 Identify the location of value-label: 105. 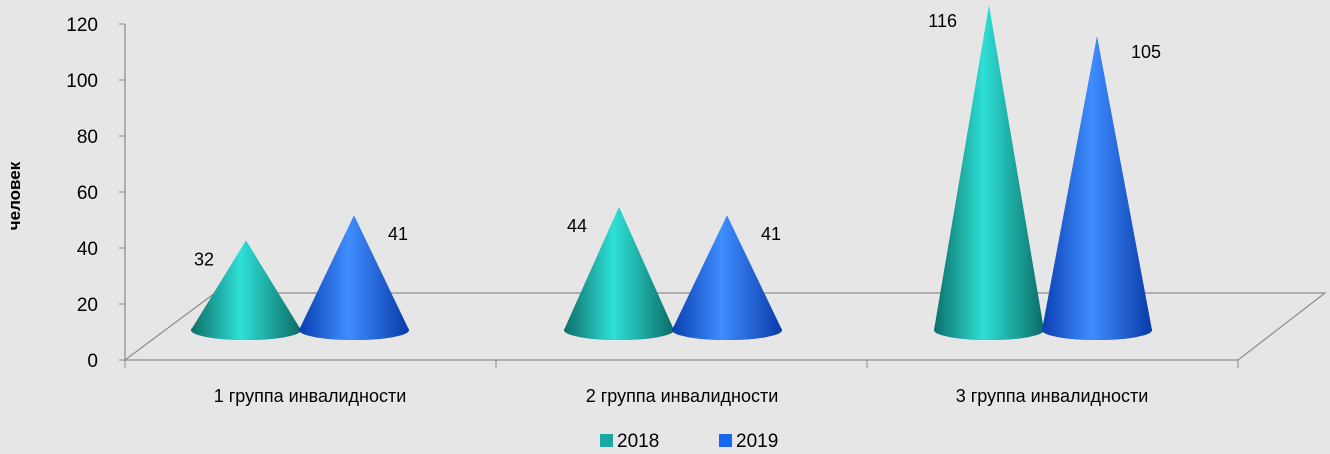
(1146, 52).